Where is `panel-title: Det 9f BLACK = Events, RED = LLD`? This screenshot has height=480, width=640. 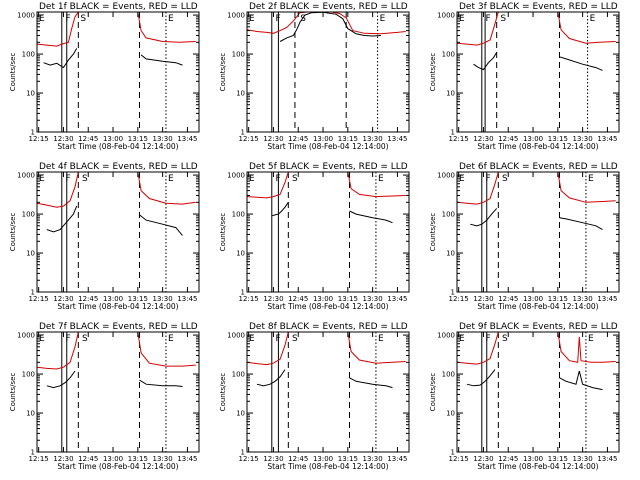 panel-title: Det 9f BLACK = Events, RED = LLD is located at coordinates (538, 327).